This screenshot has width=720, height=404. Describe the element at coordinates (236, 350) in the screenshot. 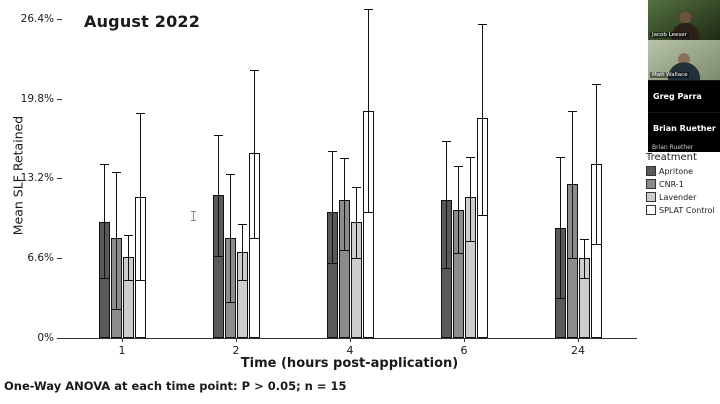

I see `x-tick-label: 2` at that location.